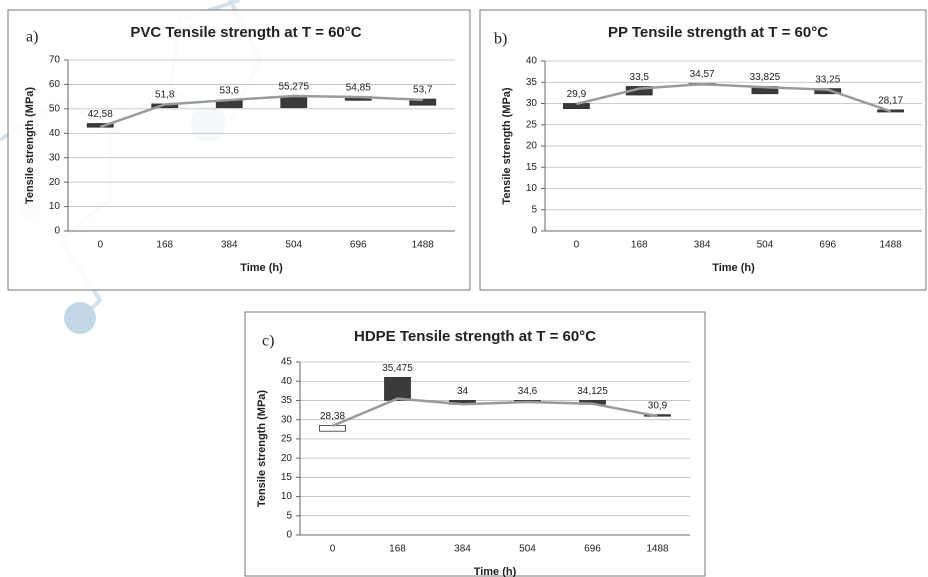  I want to click on data-label: 30,9, so click(658, 405).